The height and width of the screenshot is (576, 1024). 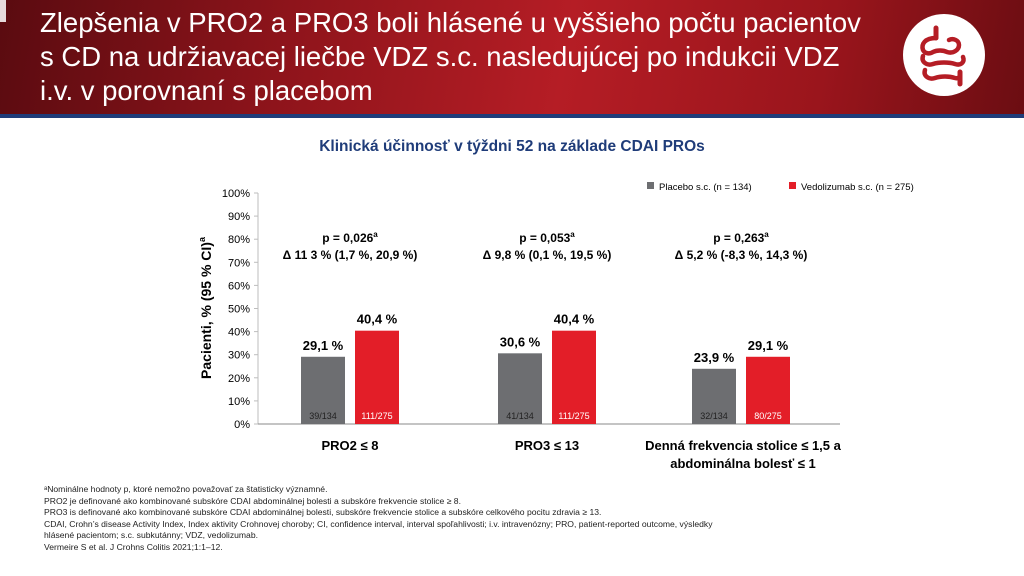 What do you see at coordinates (547, 255) in the screenshot?
I see `delta-annotation: Δ 9,8 % (0,1 %, 19,5 %)` at bounding box center [547, 255].